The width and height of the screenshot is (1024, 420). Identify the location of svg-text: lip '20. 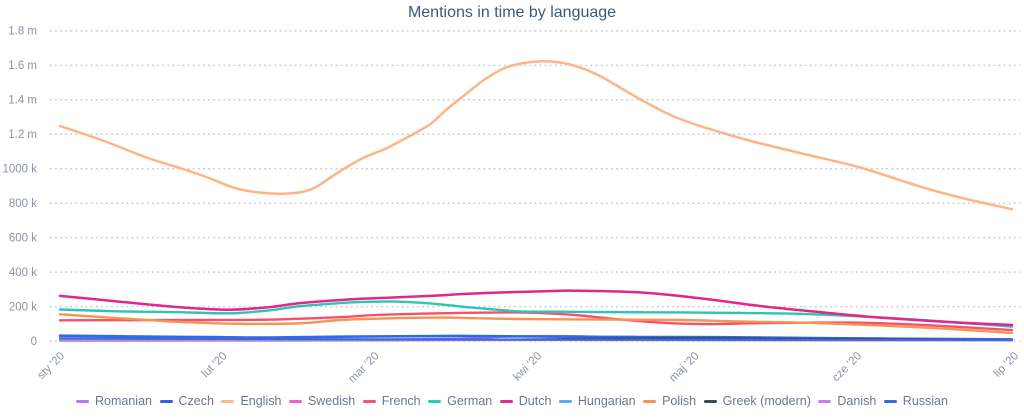
(1006, 364).